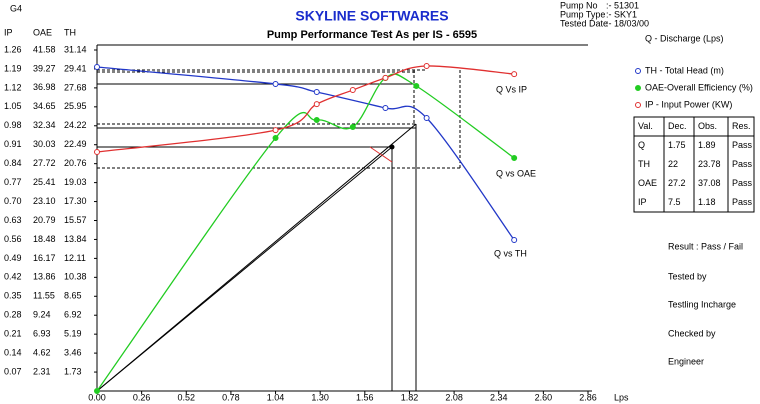  What do you see at coordinates (13, 163) in the screenshot?
I see `y-tick-label: 0.84` at bounding box center [13, 163].